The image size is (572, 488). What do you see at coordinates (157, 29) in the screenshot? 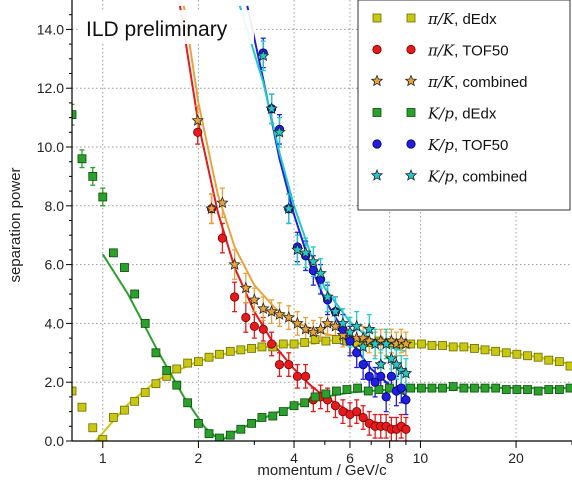
I see `banner-text: ILD preliminary` at bounding box center [157, 29].